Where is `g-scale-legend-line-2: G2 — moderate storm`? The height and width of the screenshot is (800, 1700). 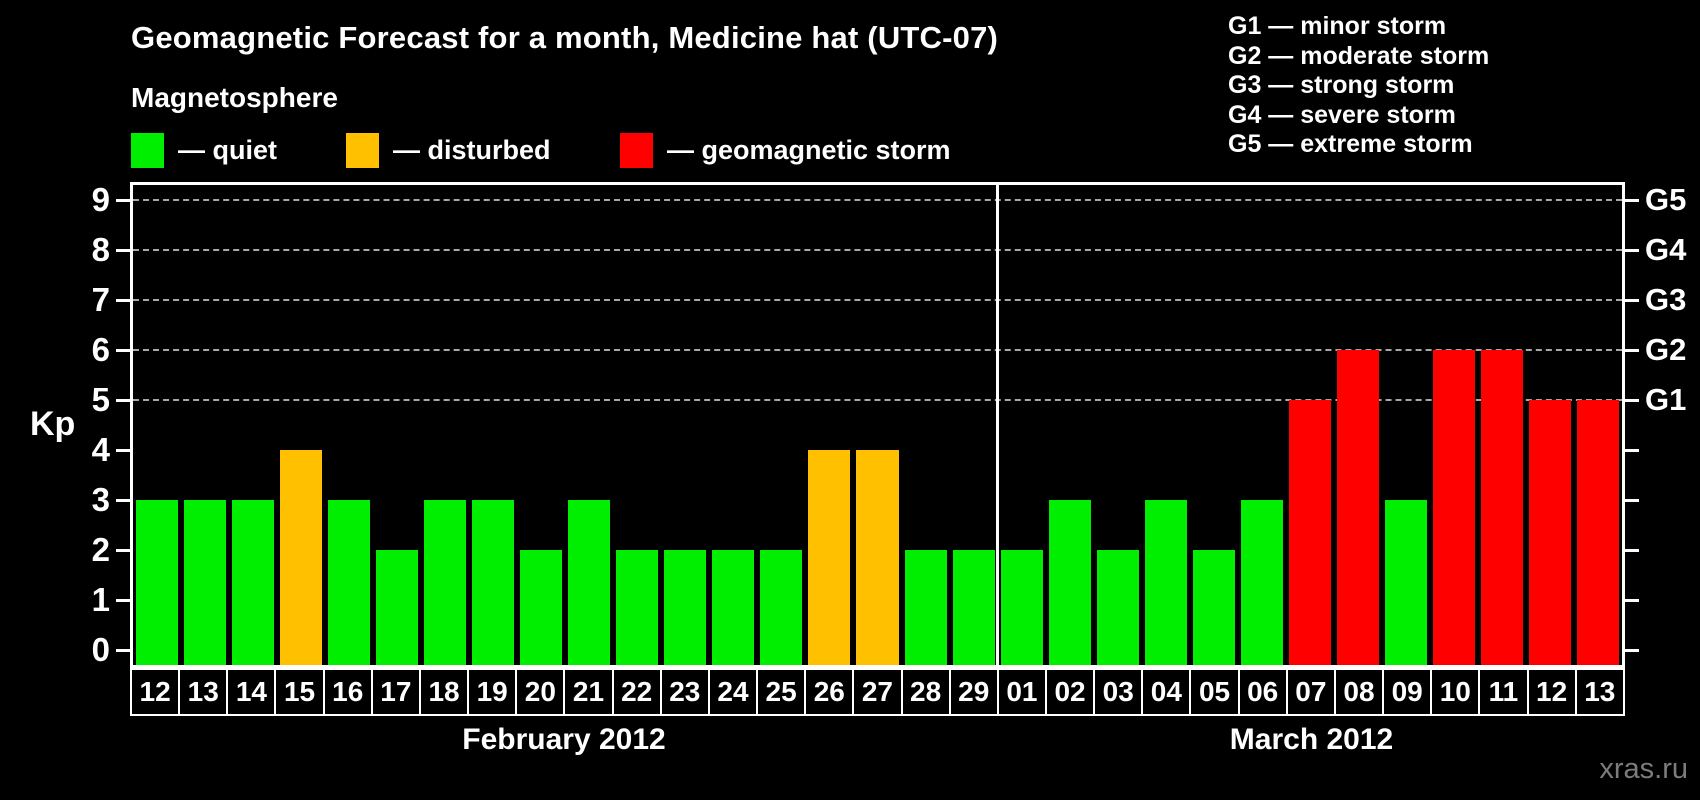 g-scale-legend-line-2: G2 — moderate storm is located at coordinates (1359, 55).